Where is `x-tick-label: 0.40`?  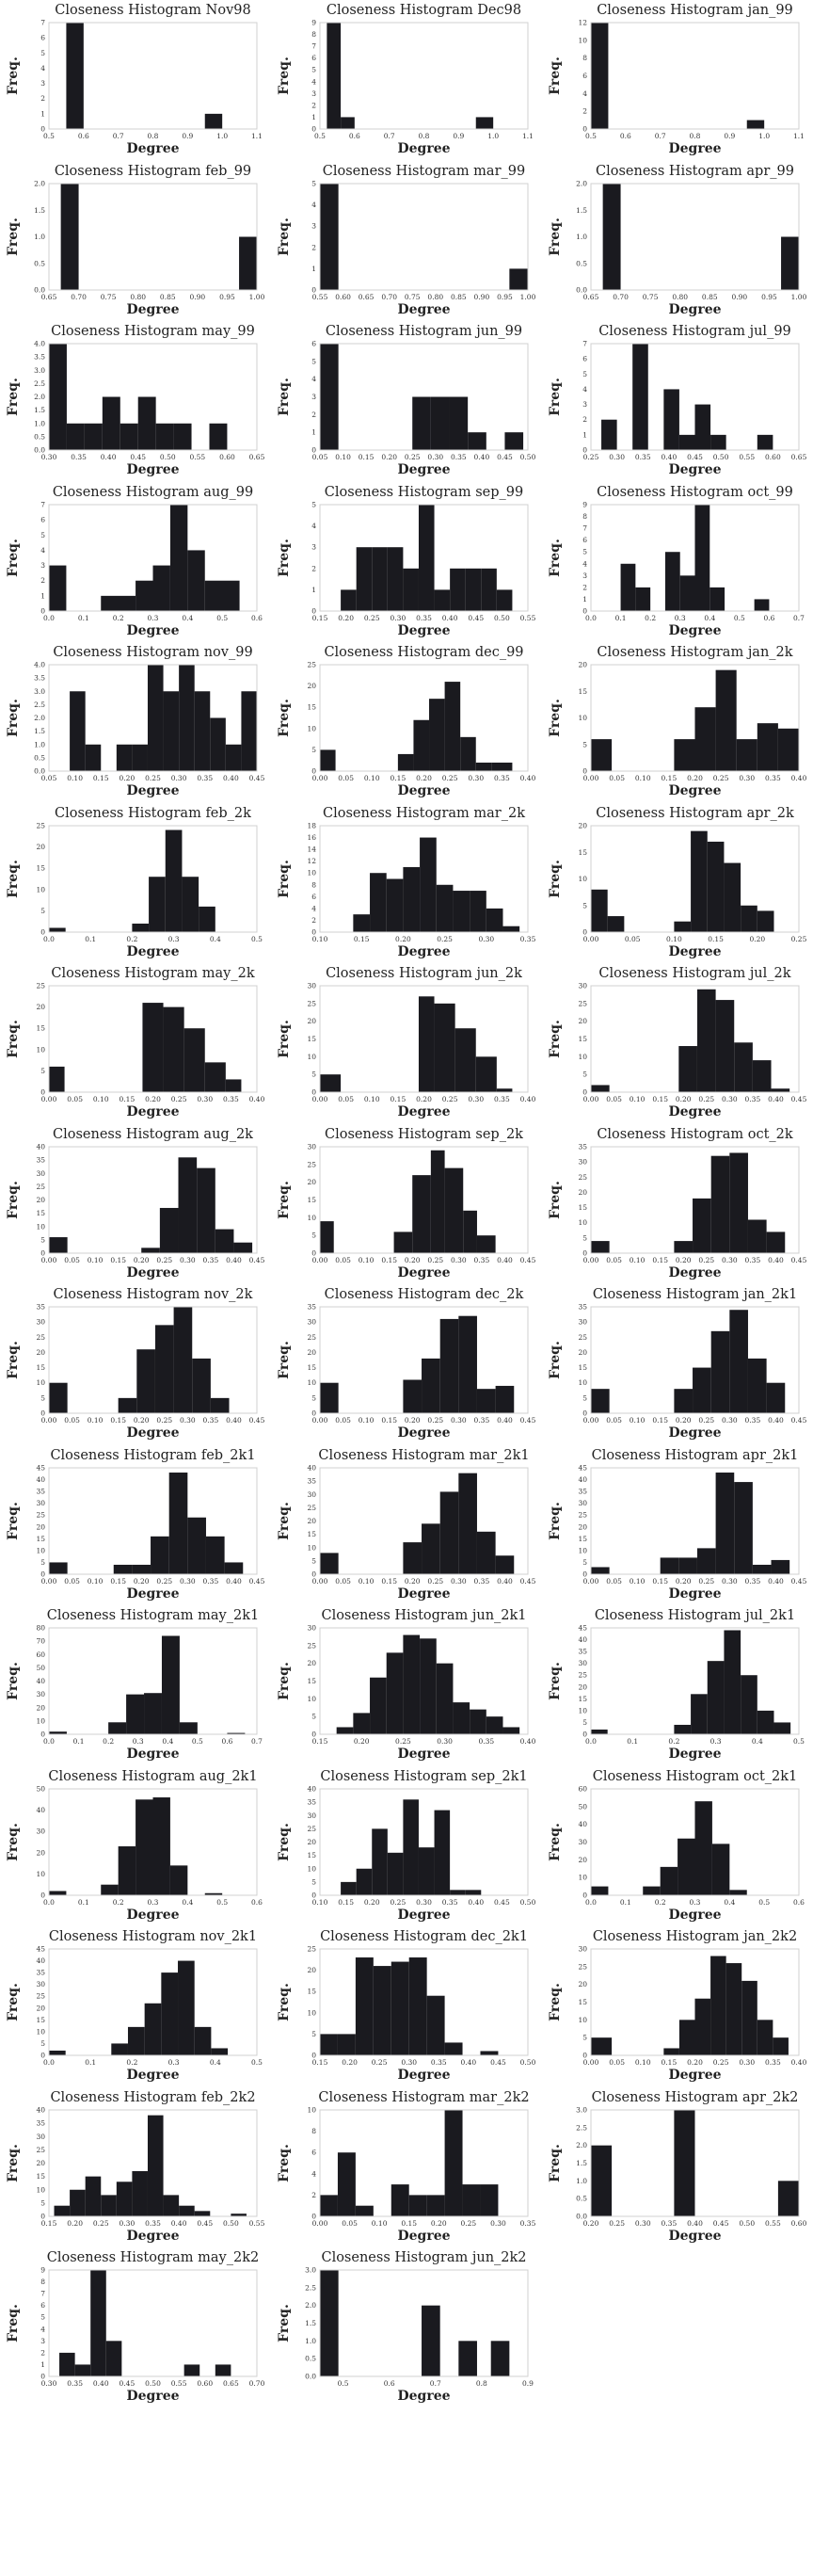
x-tick-label: 0.40 is located at coordinates (476, 1902).